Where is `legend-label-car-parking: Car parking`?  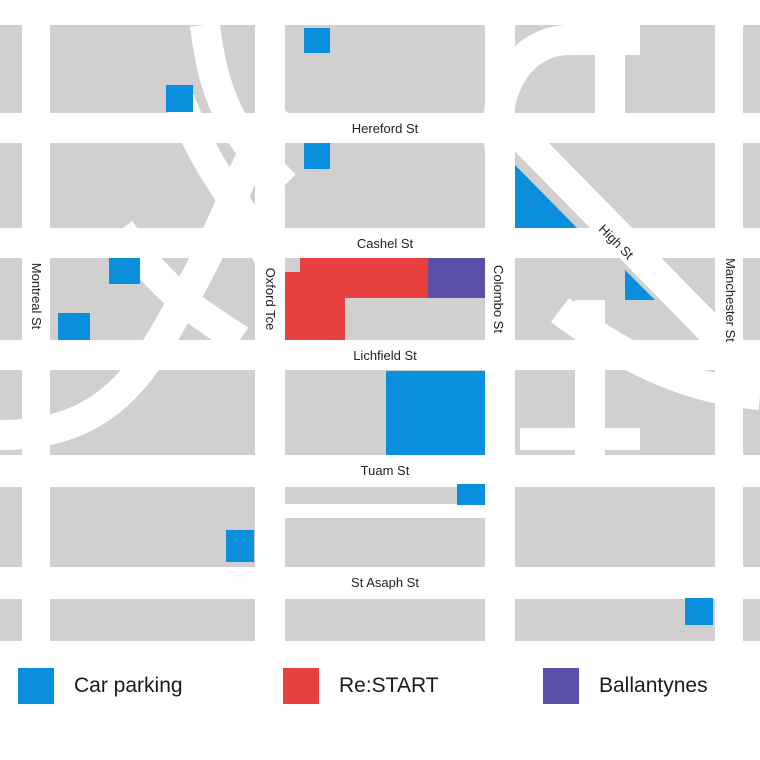
legend-label-car-parking: Car parking is located at coordinates (128, 685).